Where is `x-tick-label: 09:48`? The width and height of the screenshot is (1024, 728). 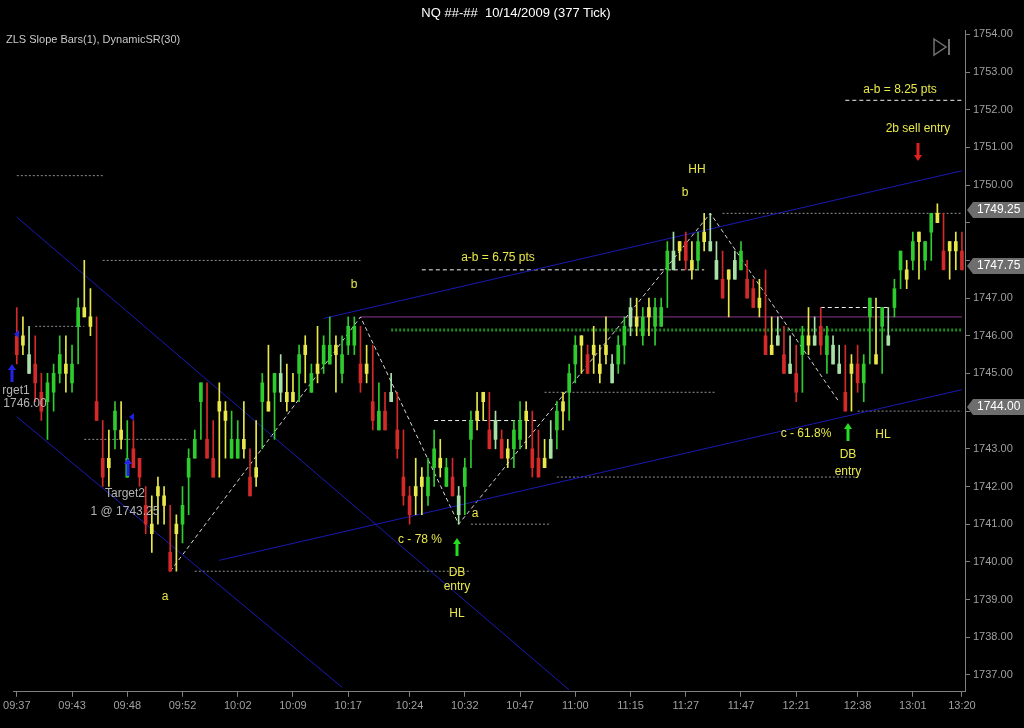 x-tick-label: 09:48 is located at coordinates (127, 705).